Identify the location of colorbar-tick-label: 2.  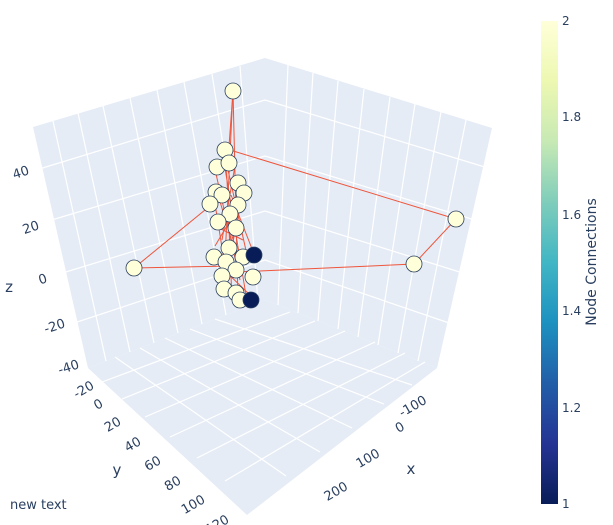
(566, 21).